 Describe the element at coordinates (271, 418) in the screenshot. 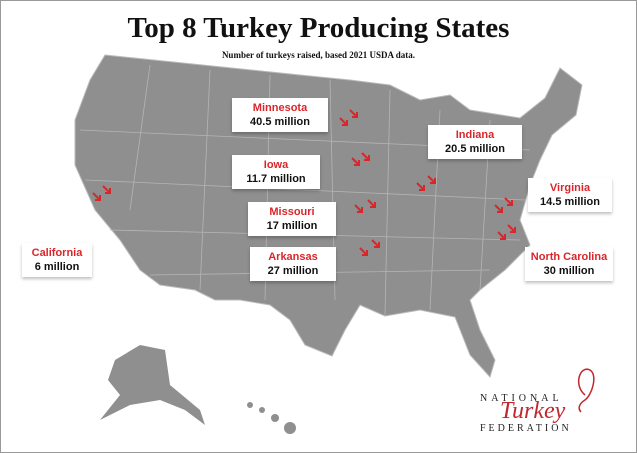

I see `hawaii` at that location.